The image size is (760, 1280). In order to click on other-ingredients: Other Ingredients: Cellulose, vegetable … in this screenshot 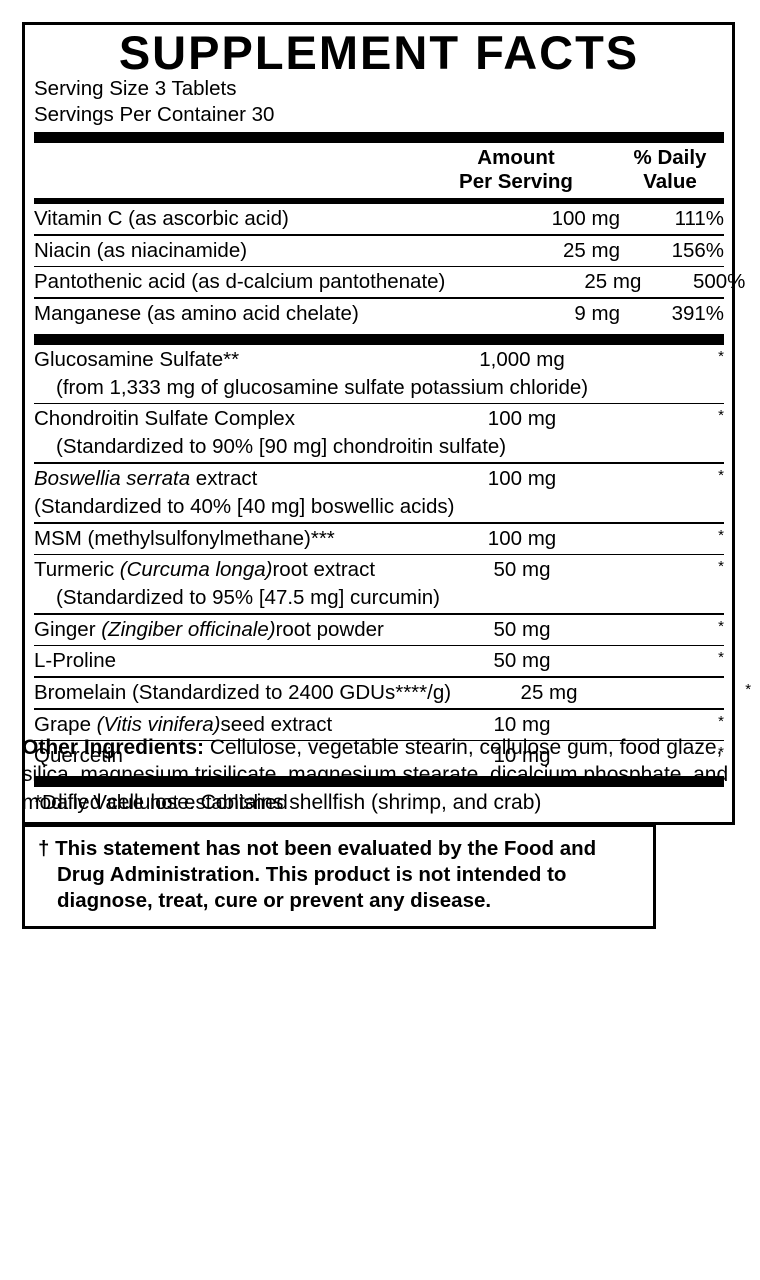, I will do `click(380, 775)`.